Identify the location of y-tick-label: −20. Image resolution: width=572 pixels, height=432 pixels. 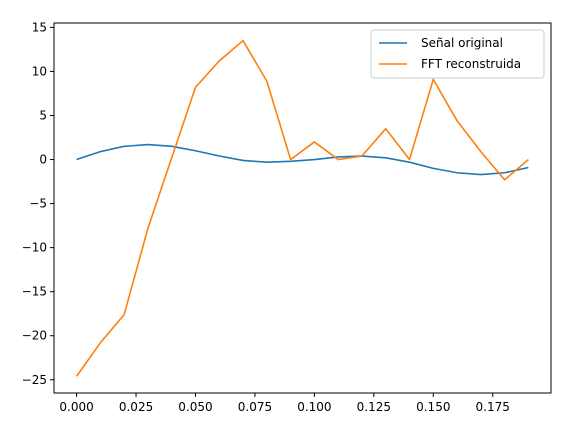
(34, 336).